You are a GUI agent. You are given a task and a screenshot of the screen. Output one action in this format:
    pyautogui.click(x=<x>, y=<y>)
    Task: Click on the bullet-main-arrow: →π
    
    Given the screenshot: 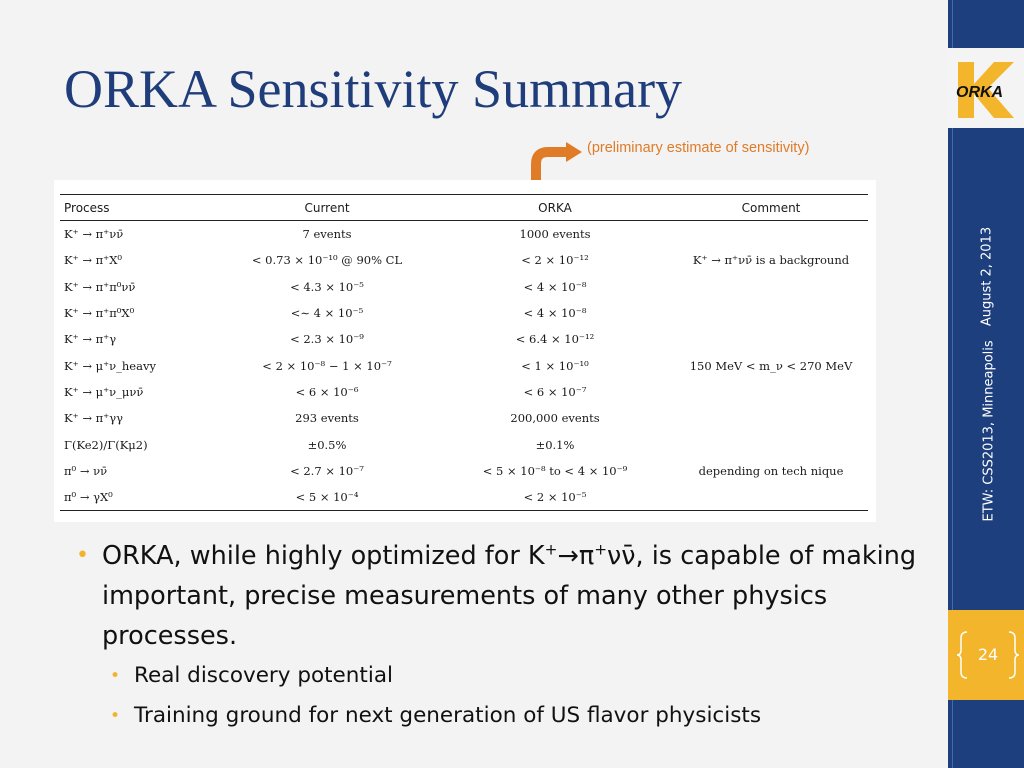 What is the action you would take?
    pyautogui.click(x=576, y=556)
    